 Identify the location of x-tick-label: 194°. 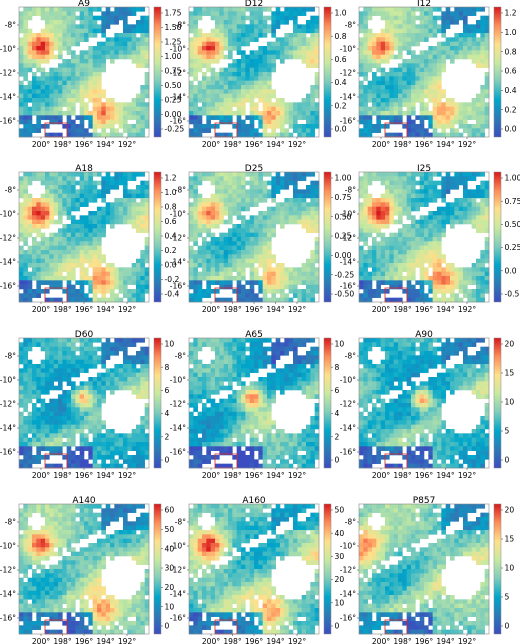
(105, 144).